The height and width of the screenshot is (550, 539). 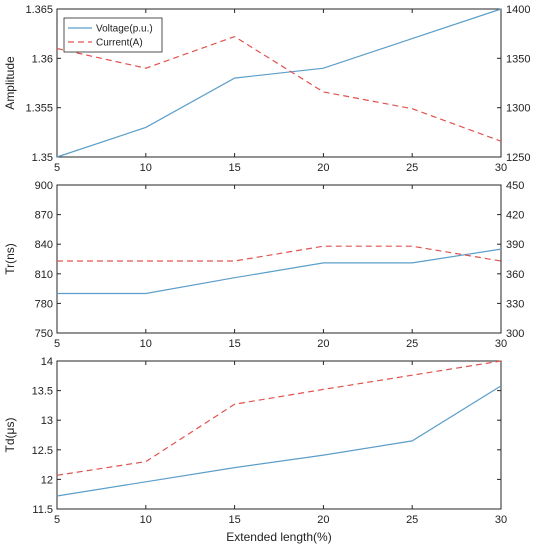 What do you see at coordinates (124, 29) in the screenshot?
I see `legend-entry: Voltage(p.u.)` at bounding box center [124, 29].